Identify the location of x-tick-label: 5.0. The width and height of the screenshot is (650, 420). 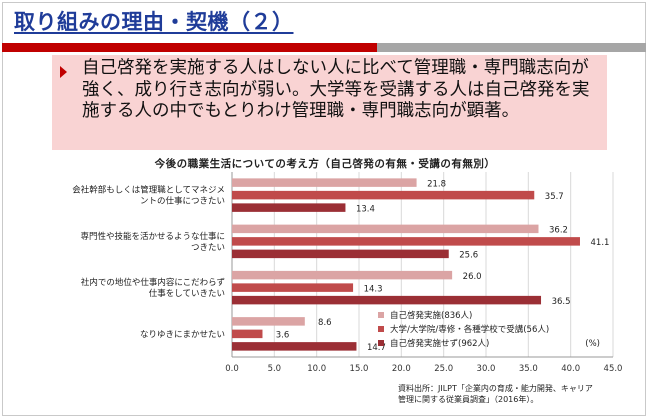
(275, 369).